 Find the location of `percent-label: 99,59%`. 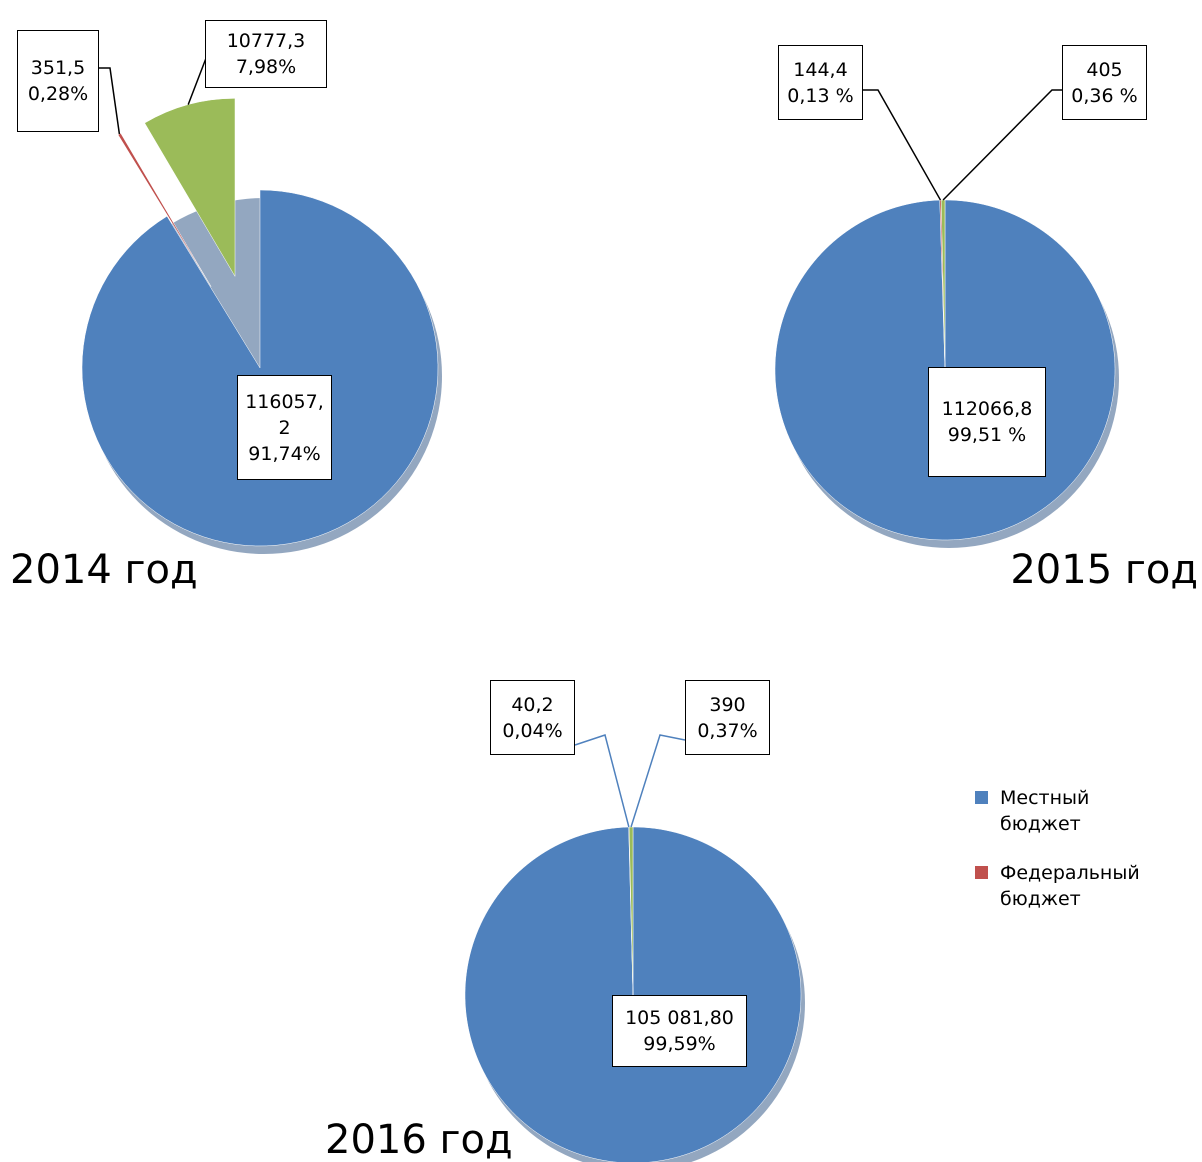

percent-label: 99,59% is located at coordinates (679, 1044).